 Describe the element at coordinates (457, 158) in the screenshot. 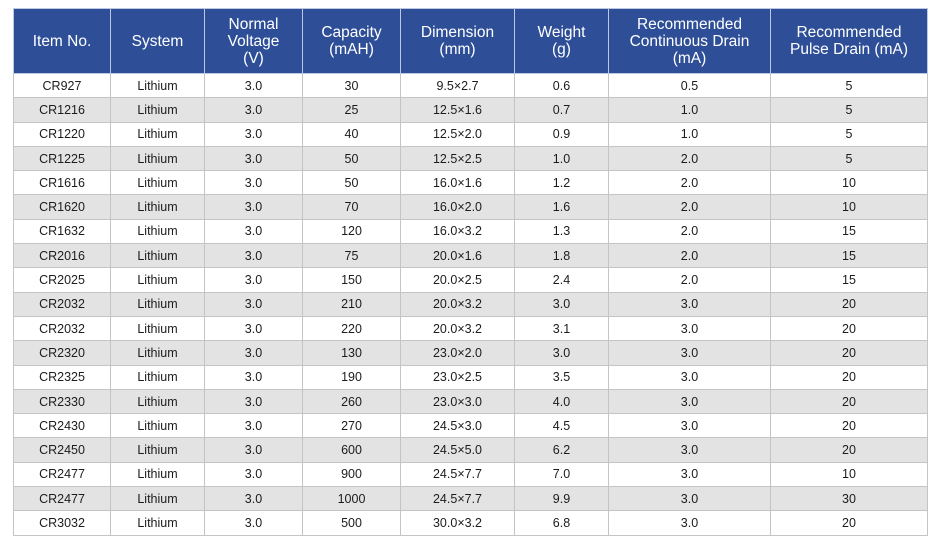

I see `cell-dimension: 12.5×2.5` at that location.